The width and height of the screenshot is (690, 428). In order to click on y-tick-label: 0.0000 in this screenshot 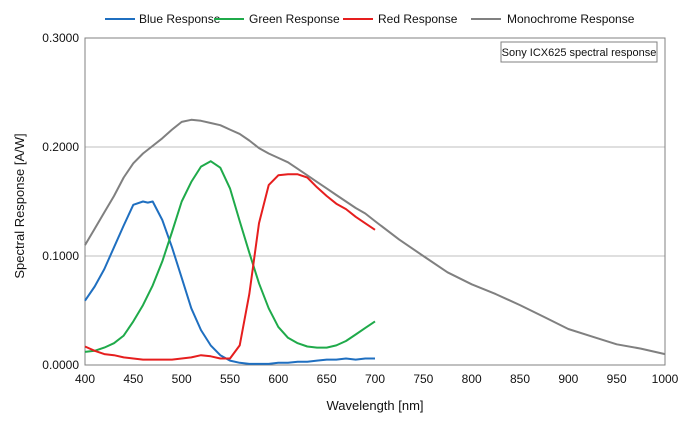, I will do `click(60, 365)`.